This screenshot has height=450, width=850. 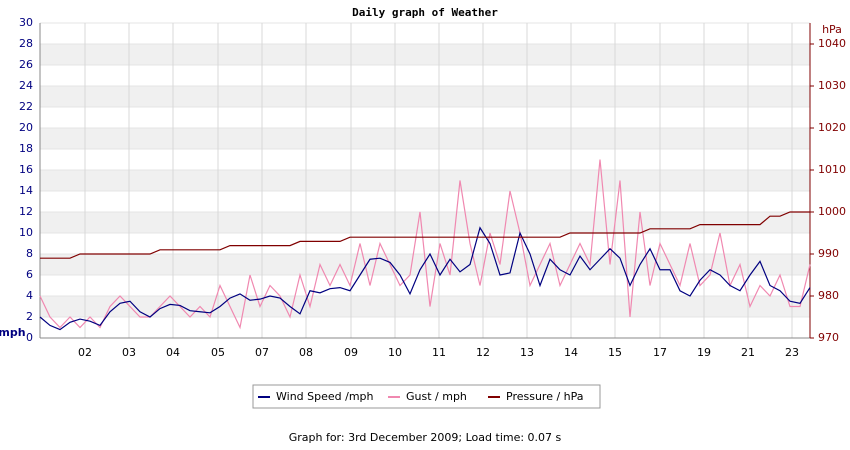 I want to click on chart-title: Daily graph of Weather, so click(x=425, y=12).